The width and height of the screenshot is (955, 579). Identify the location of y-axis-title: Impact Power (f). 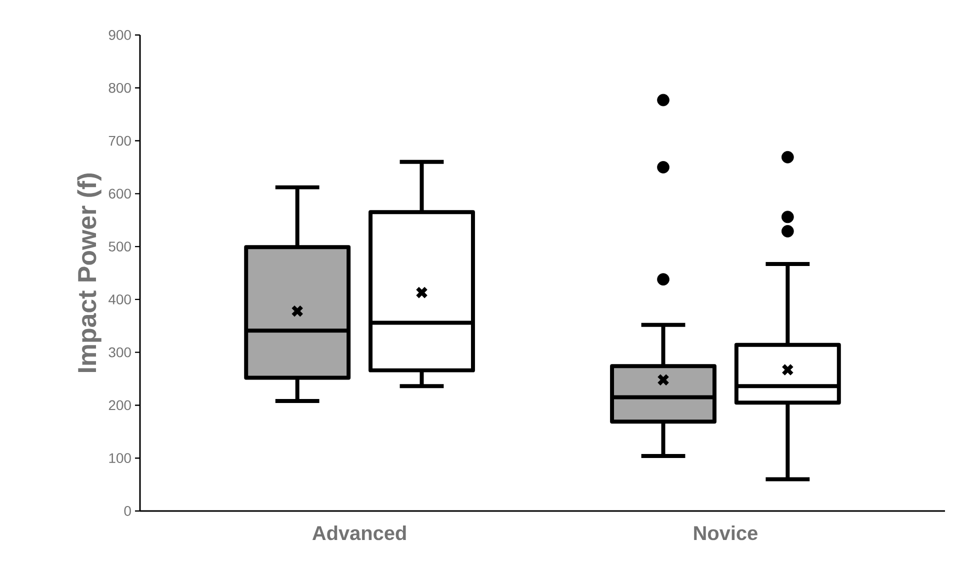
(89, 273).